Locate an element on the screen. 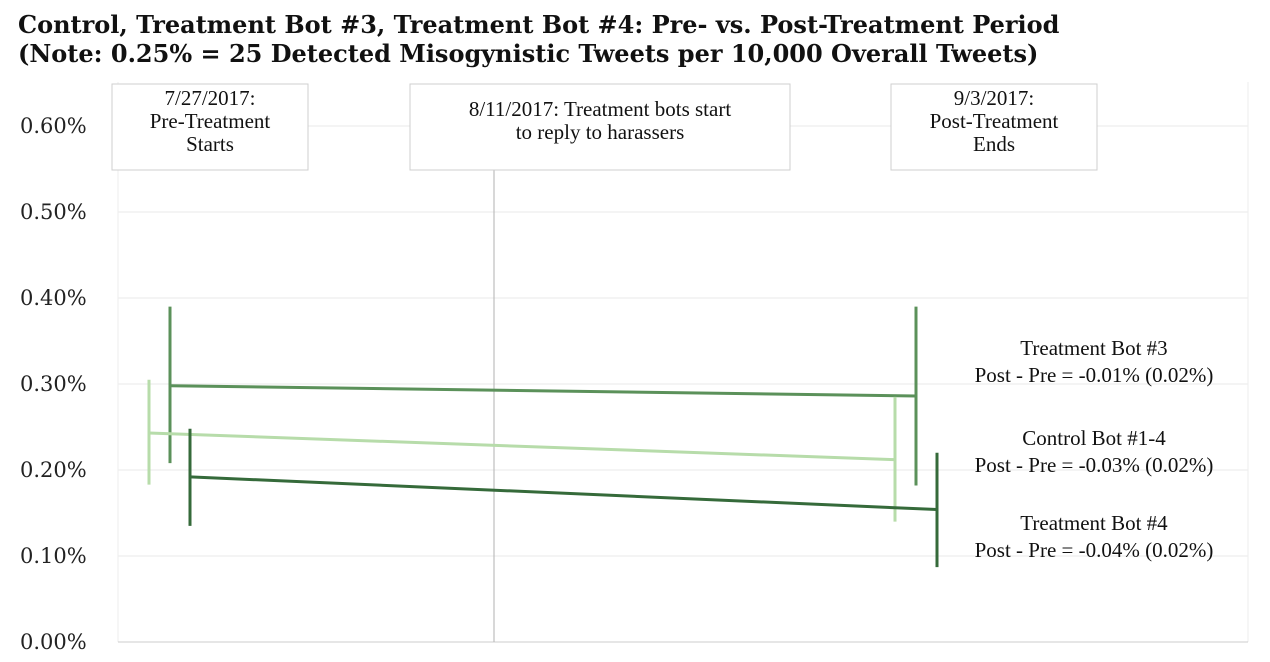 The height and width of the screenshot is (662, 1270). y-tick-label: 0.60% is located at coordinates (53, 126).